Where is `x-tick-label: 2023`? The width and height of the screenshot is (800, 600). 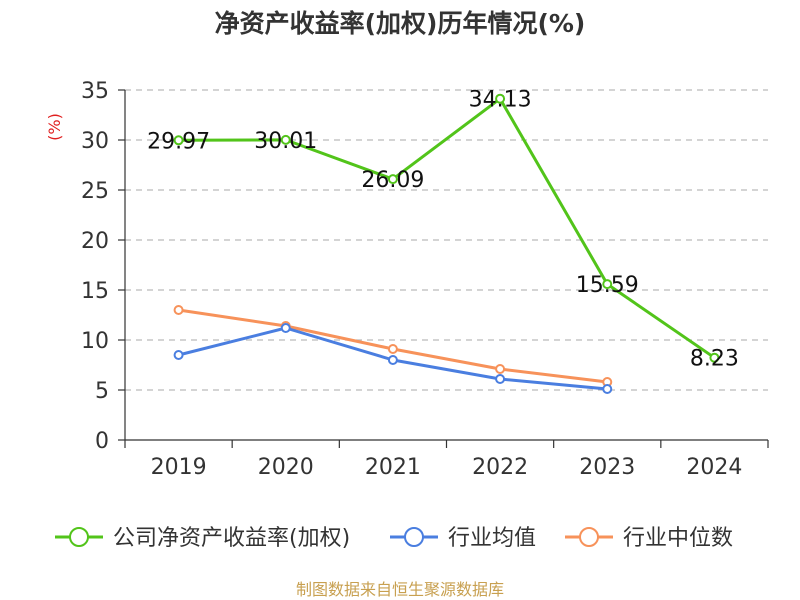 x-tick-label: 2023 is located at coordinates (607, 467).